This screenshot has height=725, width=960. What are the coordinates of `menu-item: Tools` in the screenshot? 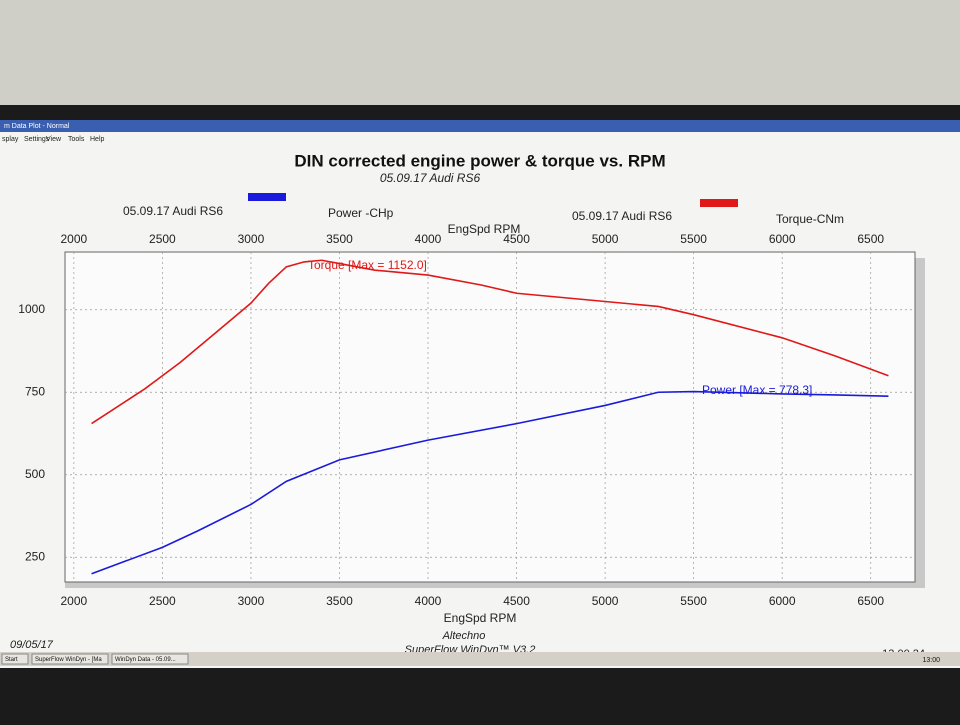 It's located at (76, 139).